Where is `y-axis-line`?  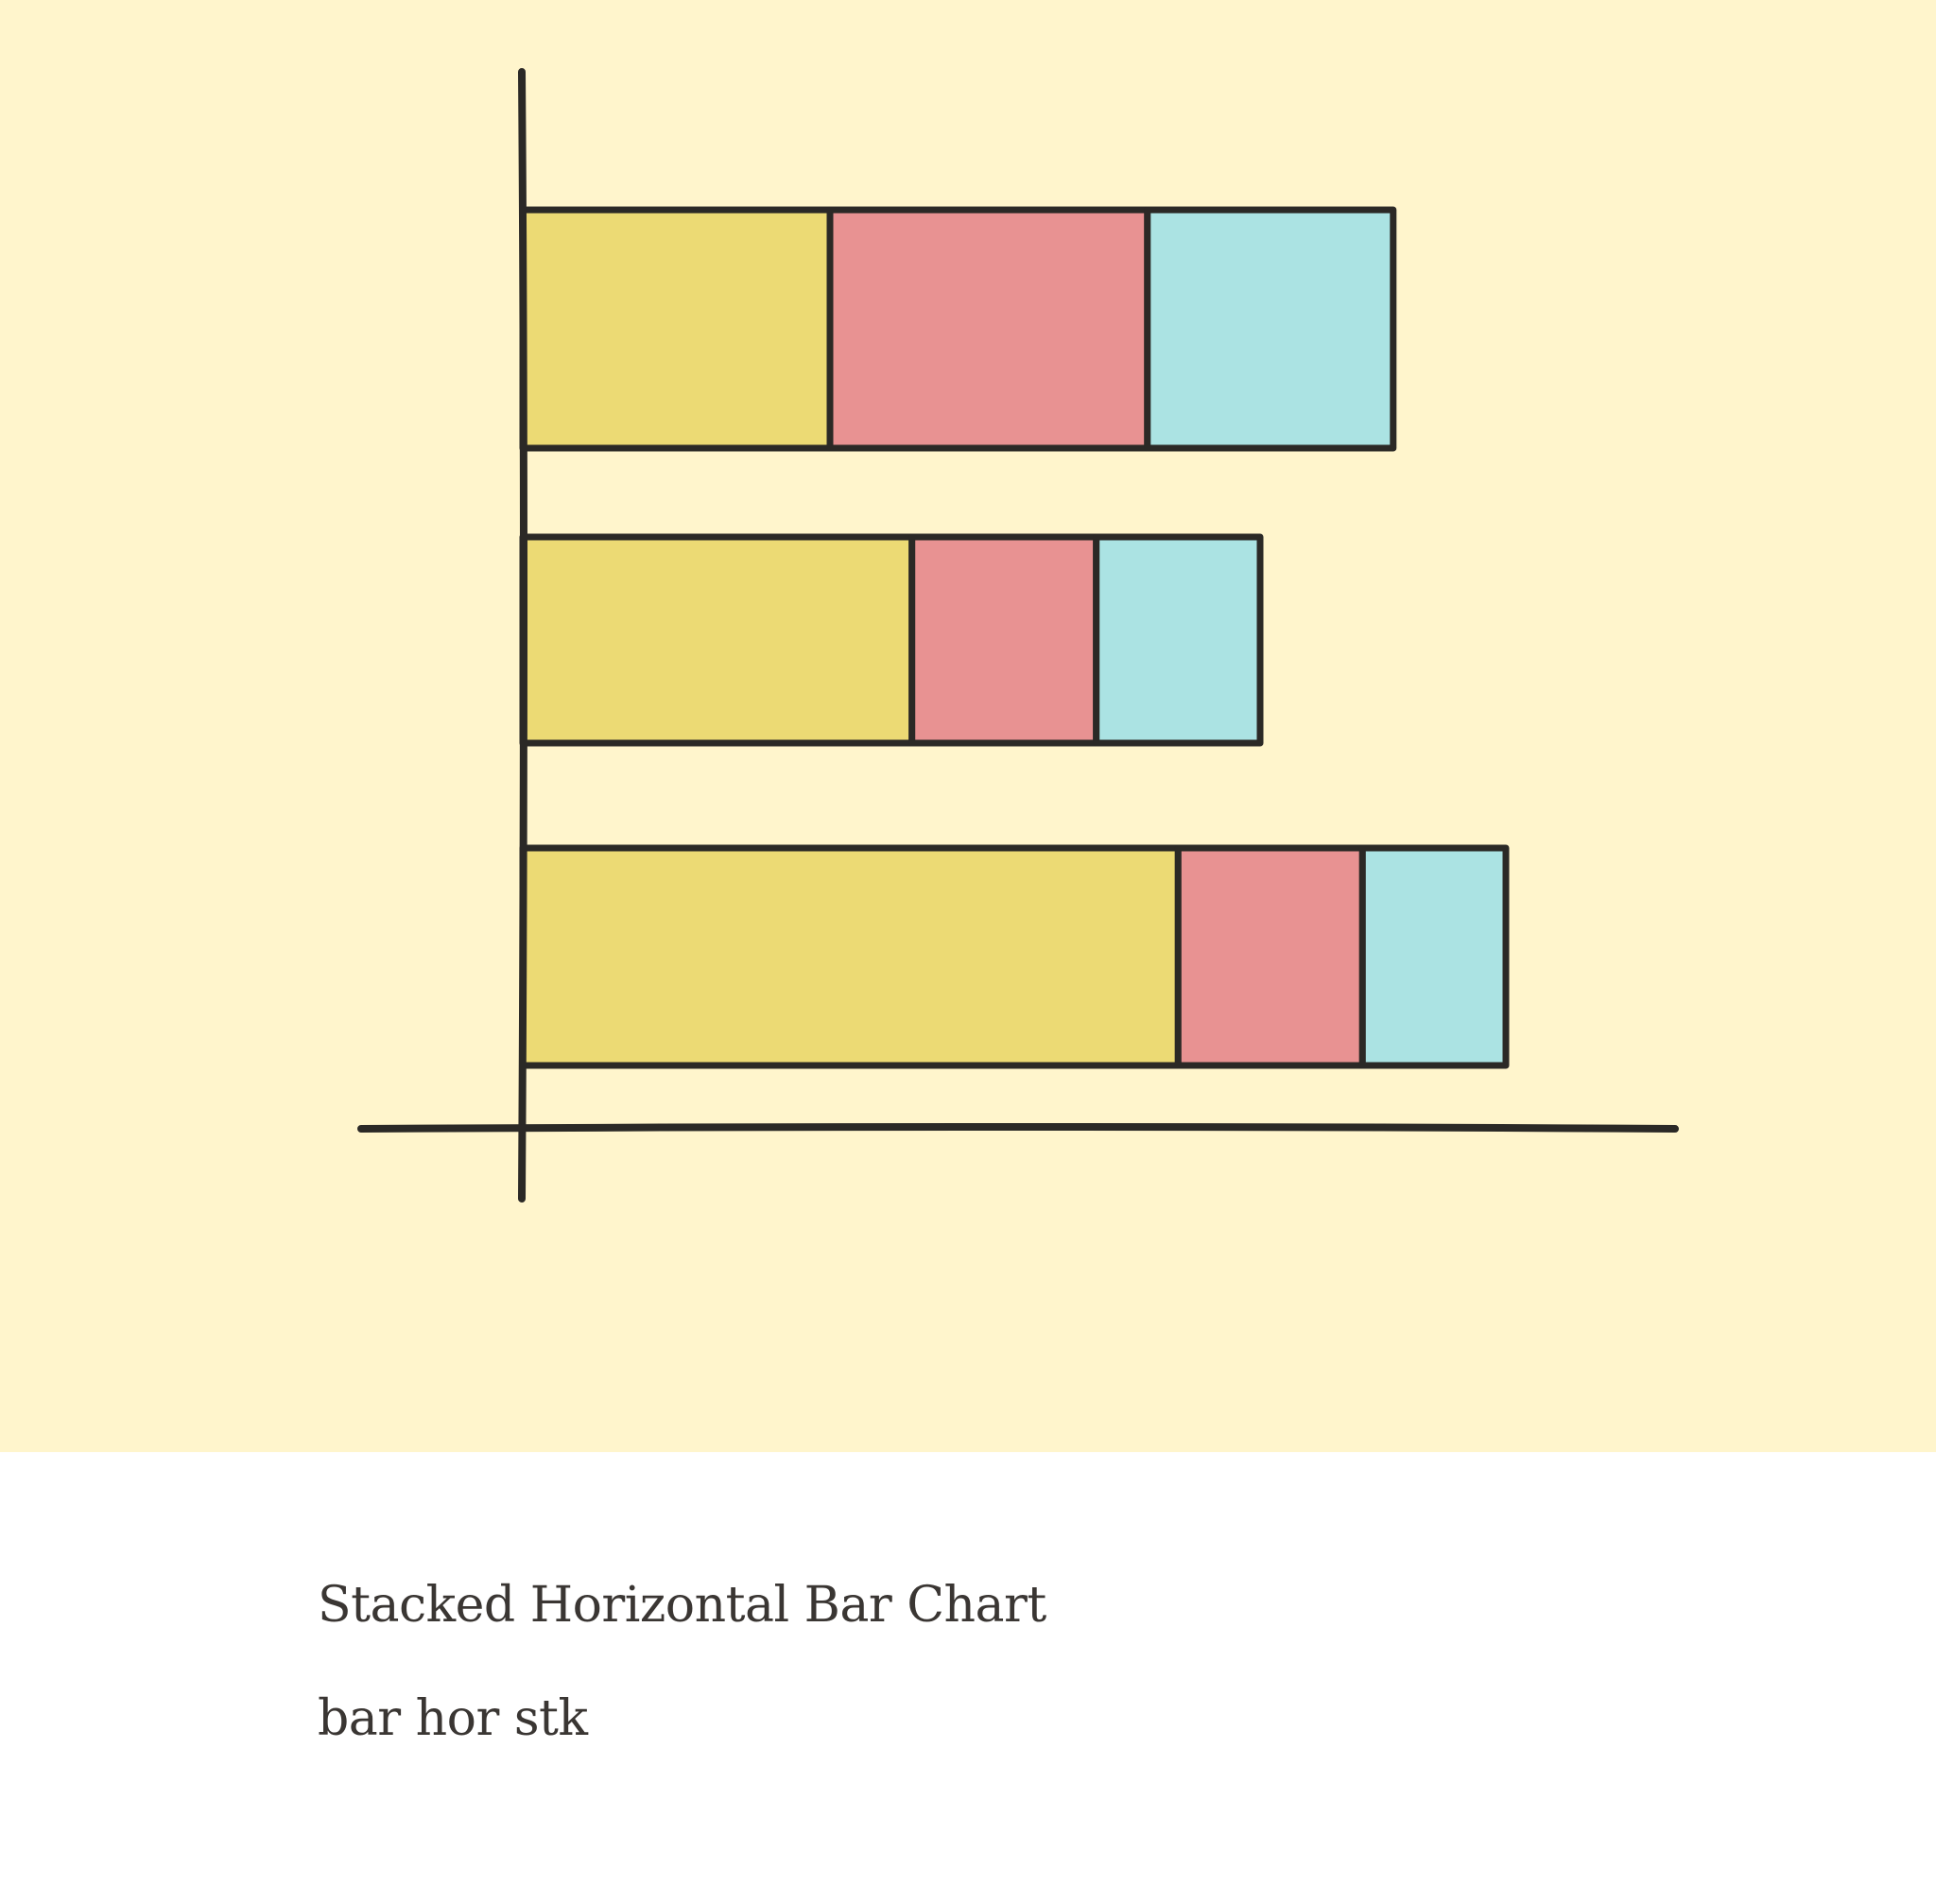 y-axis-line is located at coordinates (522, 635).